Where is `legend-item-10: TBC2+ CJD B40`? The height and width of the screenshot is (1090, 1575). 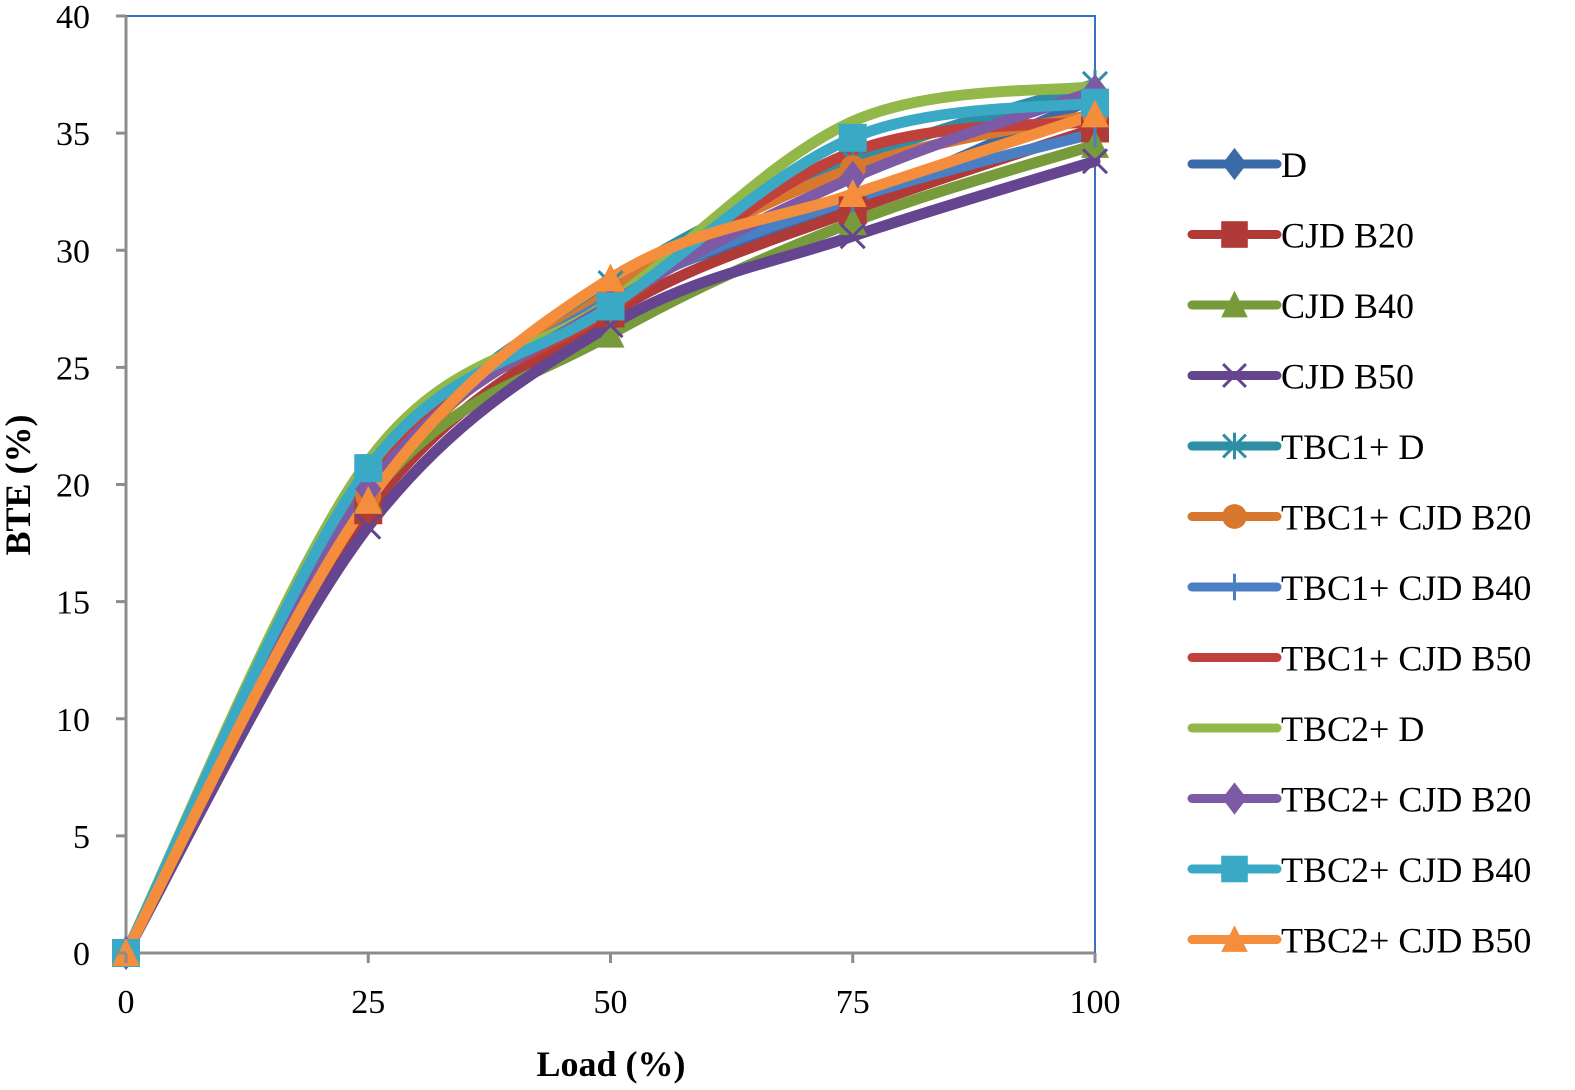 legend-item-10: TBC2+ CJD B40 is located at coordinates (1359, 870).